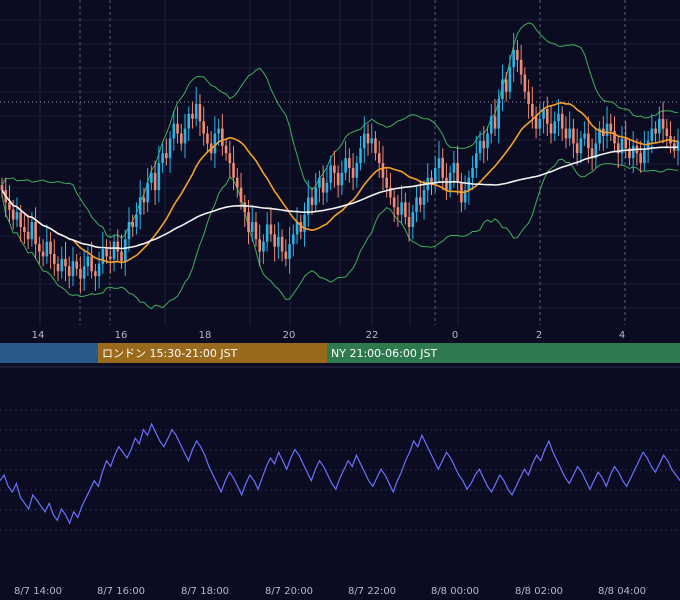  What do you see at coordinates (340, 355) in the screenshot?
I see `session-bands: ロンドン 15:30-21:00 JST NY 21:00-06:00 JST` at bounding box center [340, 355].